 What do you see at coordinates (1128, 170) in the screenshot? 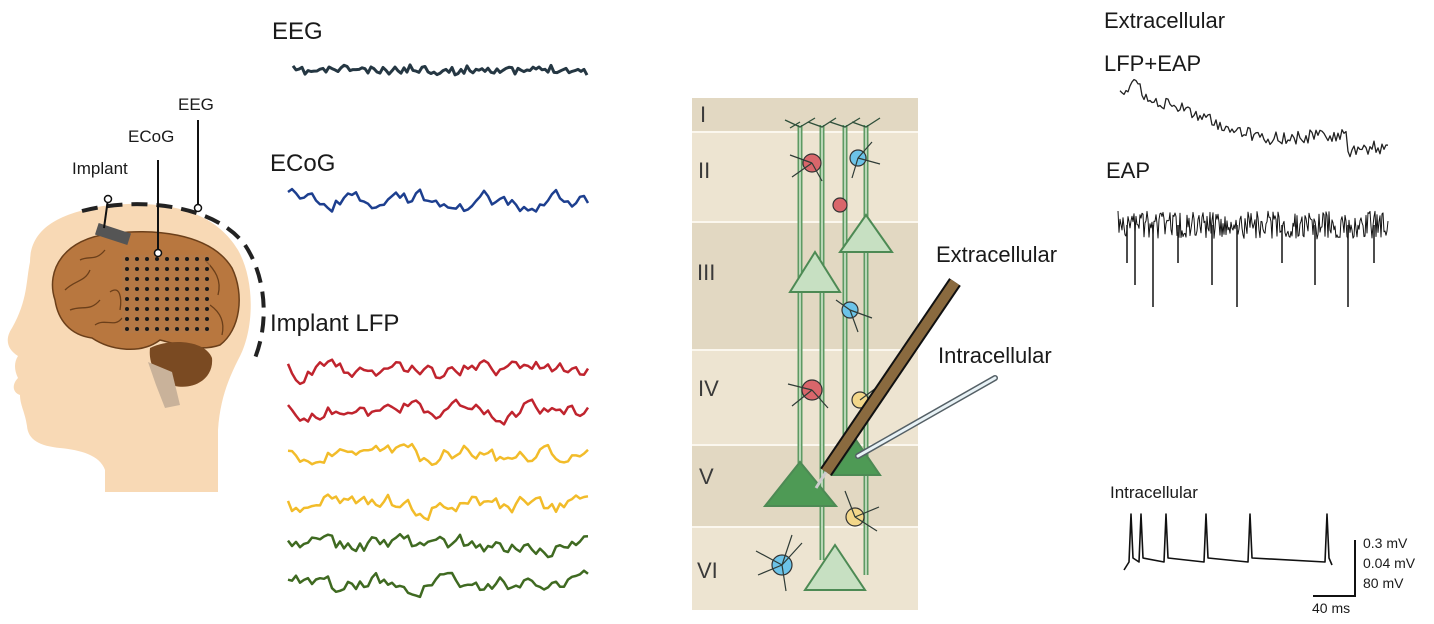
I see `recording-label-eap: EAP` at bounding box center [1128, 170].